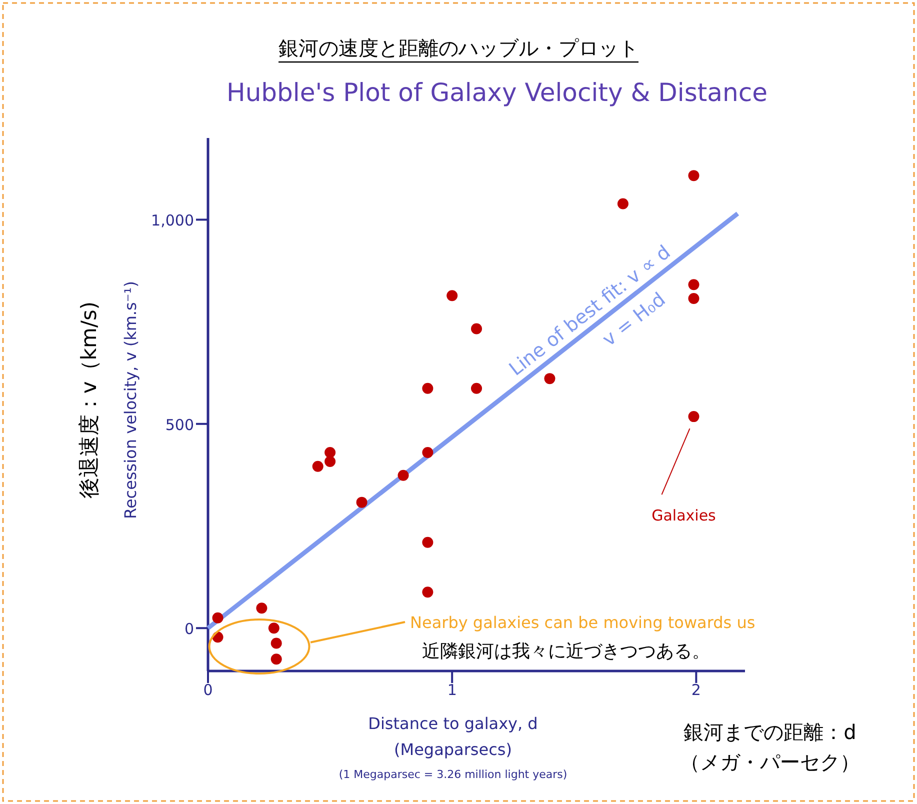  What do you see at coordinates (172, 221) in the screenshot?
I see `y-tick-label: 1,000` at bounding box center [172, 221].